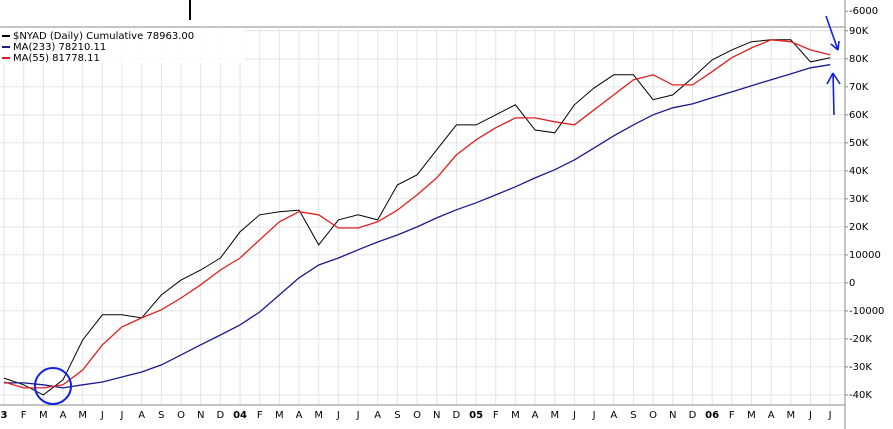  What do you see at coordinates (859, 59) in the screenshot?
I see `y-tick-label: 80K` at bounding box center [859, 59].